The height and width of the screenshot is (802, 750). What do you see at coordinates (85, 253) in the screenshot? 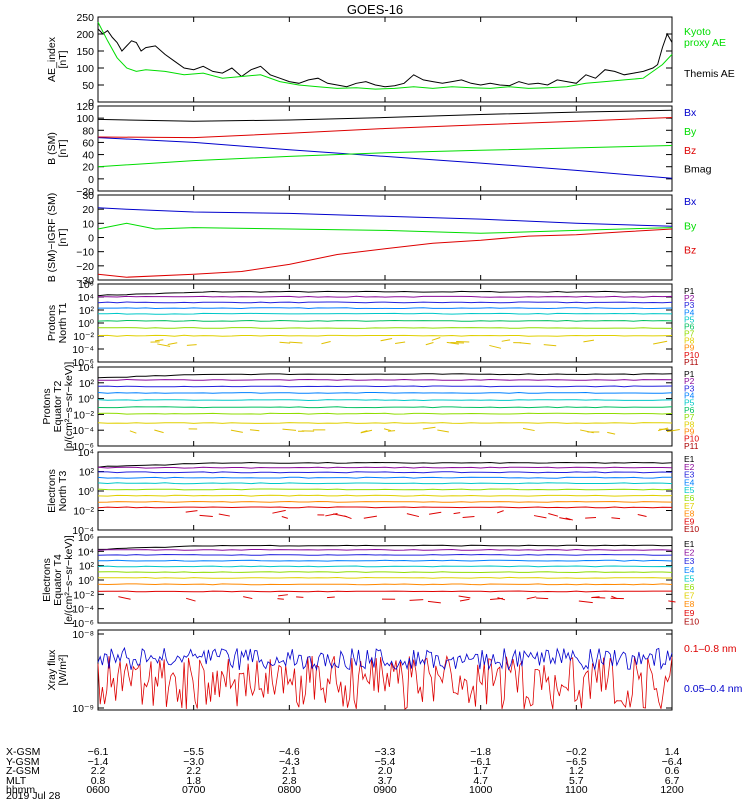
I see `y-tick-label: −10` at bounding box center [85, 253].